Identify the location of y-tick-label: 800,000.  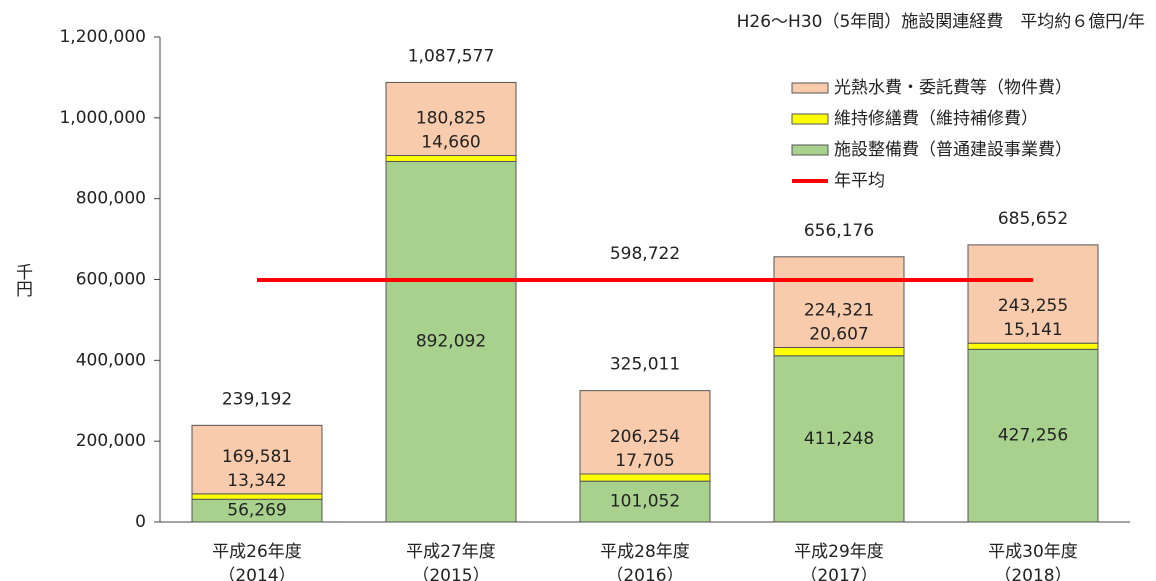
(111, 199).